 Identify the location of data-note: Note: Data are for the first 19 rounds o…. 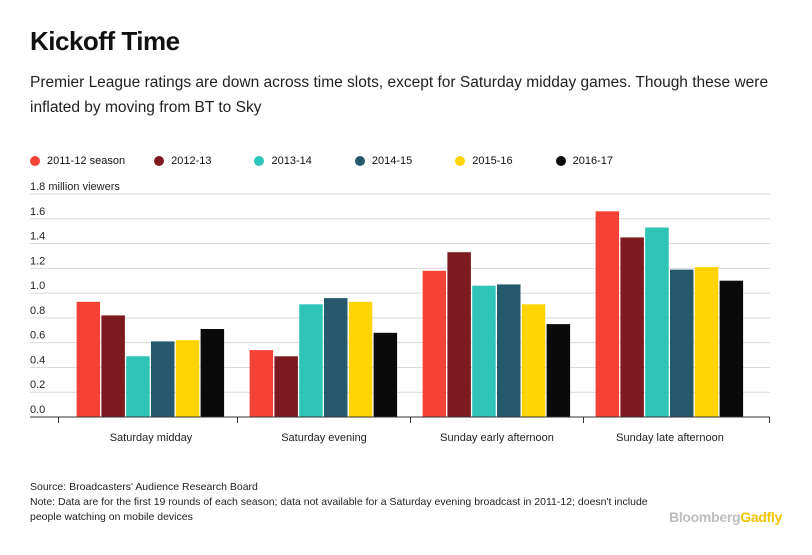
(339, 509).